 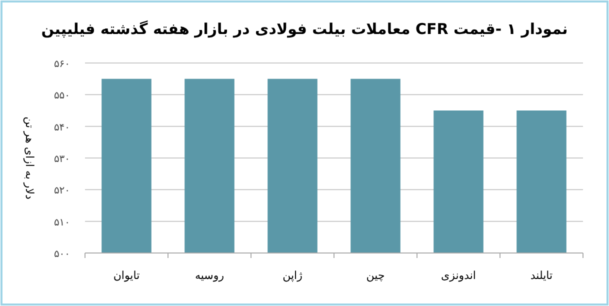 I want to click on chart-title: نمودار ۱ -قیمت CFR معاملات بیلت فولادی در بازار هفته گذشته فیلیپین, so click(x=304, y=29).